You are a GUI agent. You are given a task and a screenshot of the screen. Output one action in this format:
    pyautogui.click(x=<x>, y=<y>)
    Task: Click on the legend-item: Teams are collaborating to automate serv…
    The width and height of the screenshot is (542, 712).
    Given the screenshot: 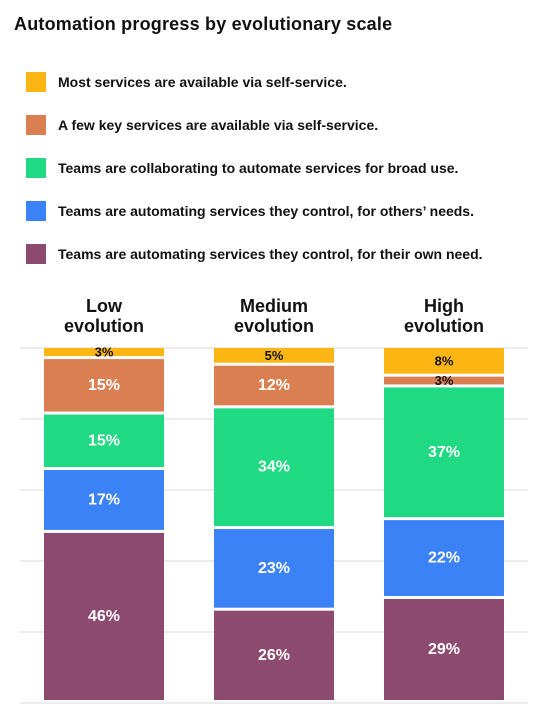 What is the action you would take?
    pyautogui.click(x=242, y=168)
    